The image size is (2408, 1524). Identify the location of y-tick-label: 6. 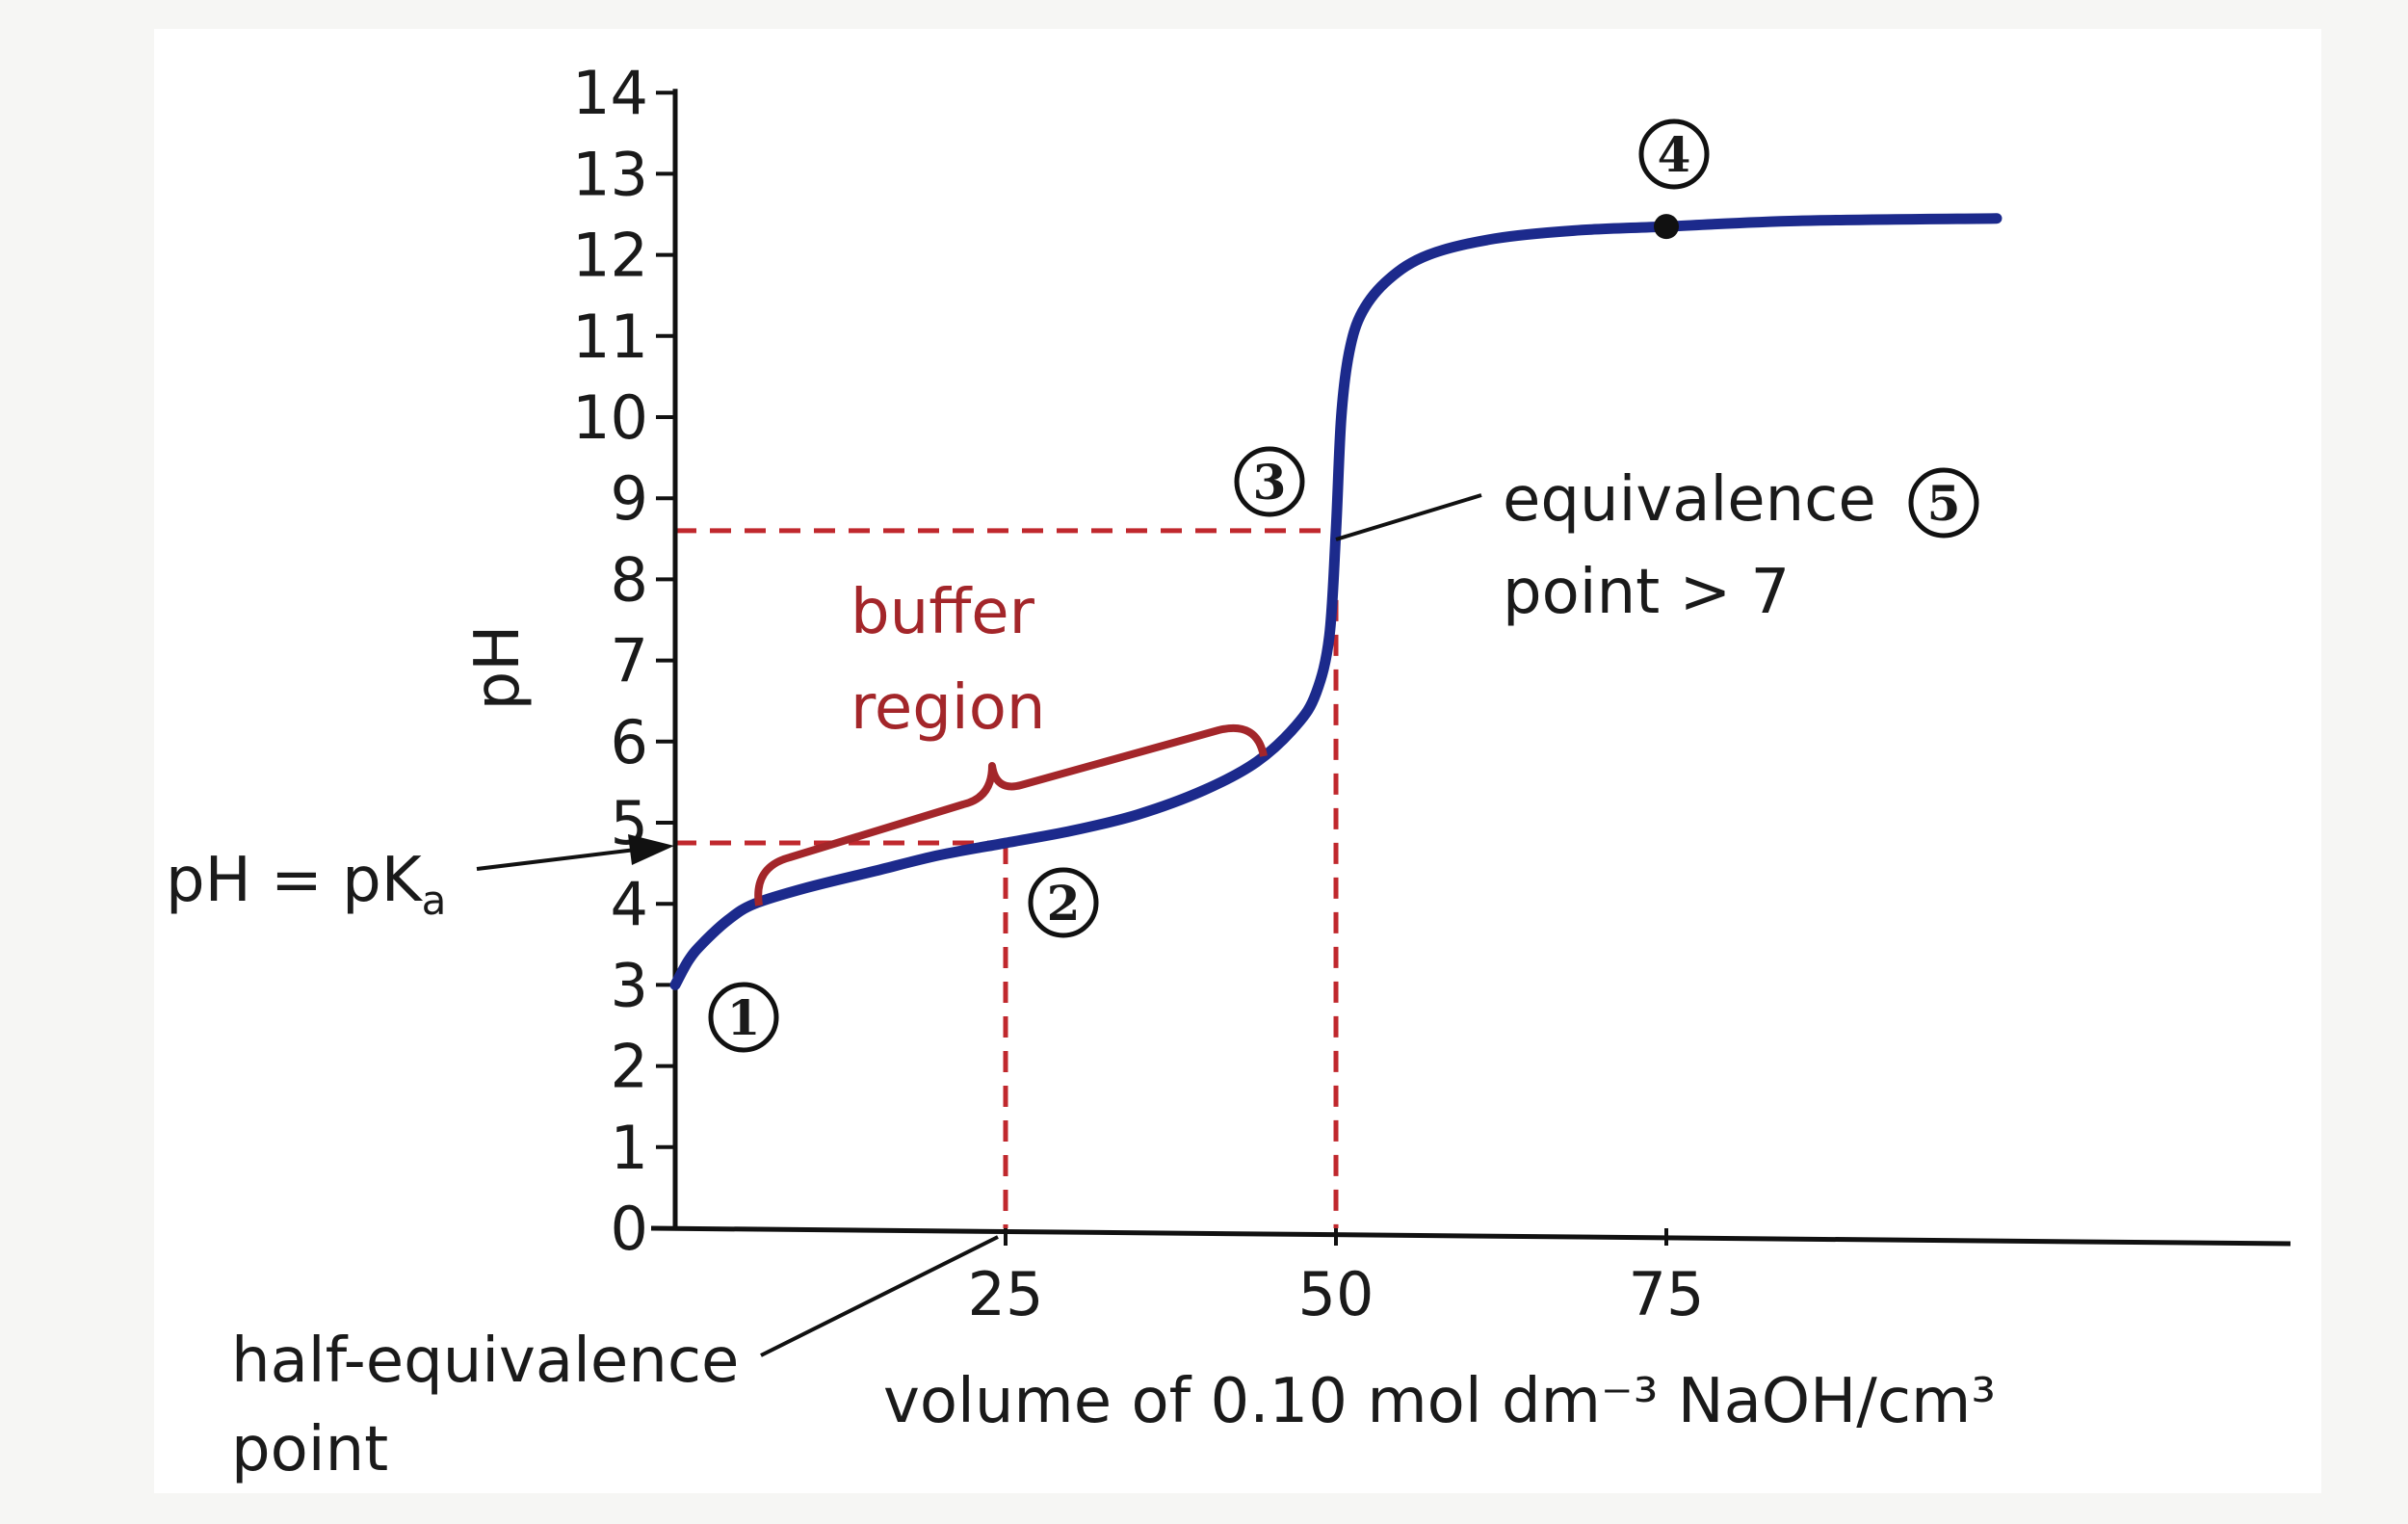
(629, 742).